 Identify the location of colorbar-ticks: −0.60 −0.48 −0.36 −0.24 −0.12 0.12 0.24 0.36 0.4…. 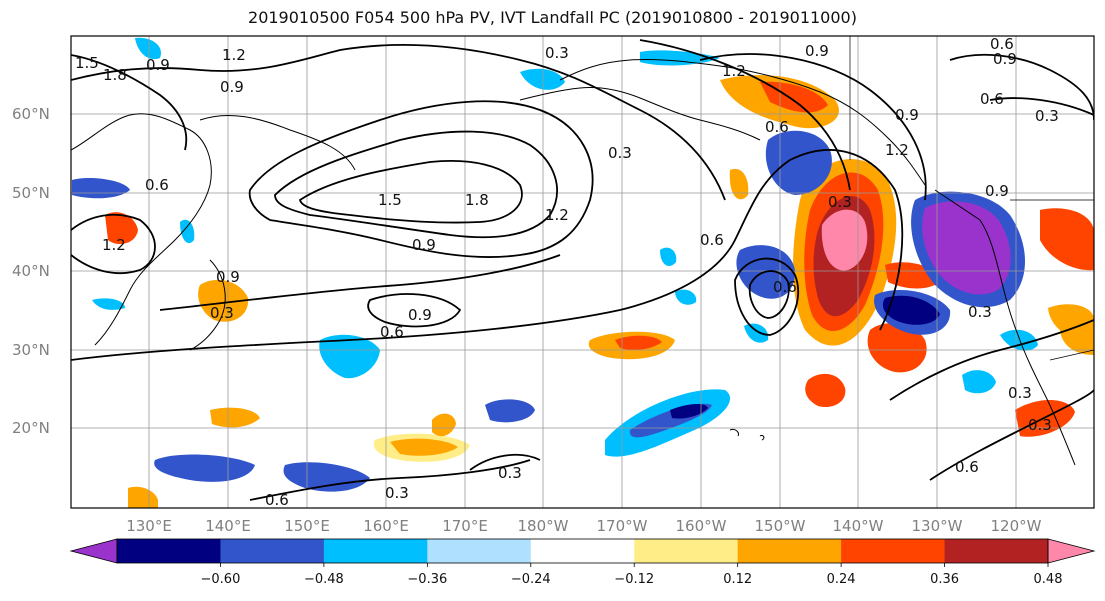
(632, 575).